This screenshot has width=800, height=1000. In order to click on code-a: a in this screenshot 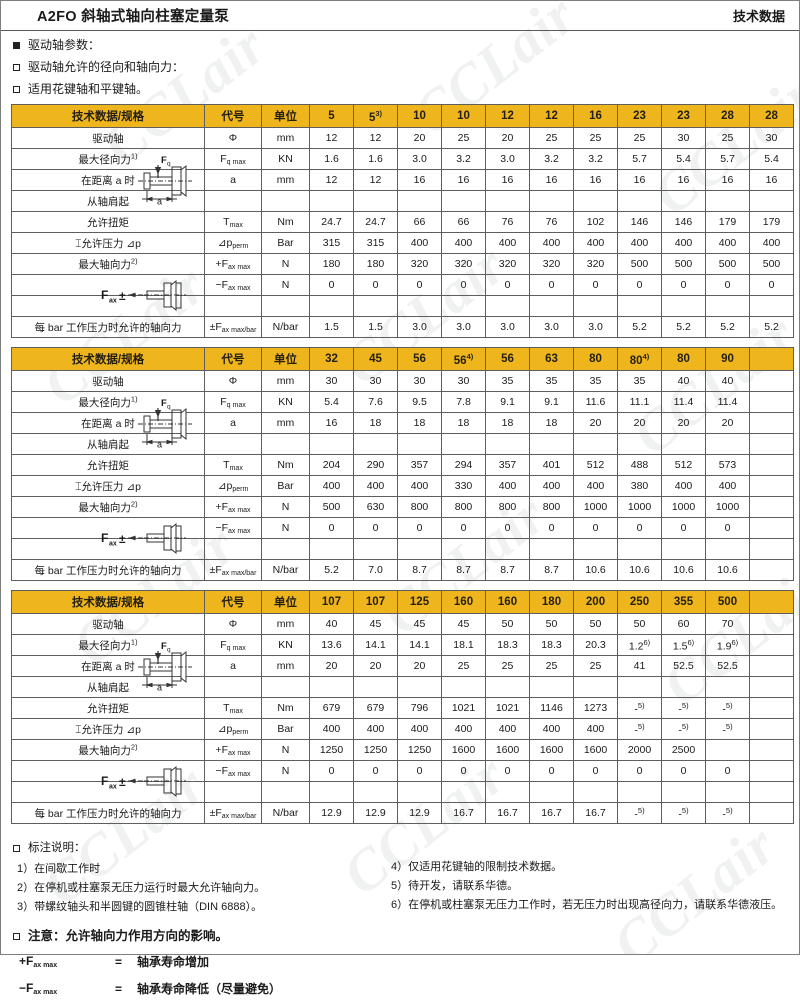, I will do `click(233, 180)`.